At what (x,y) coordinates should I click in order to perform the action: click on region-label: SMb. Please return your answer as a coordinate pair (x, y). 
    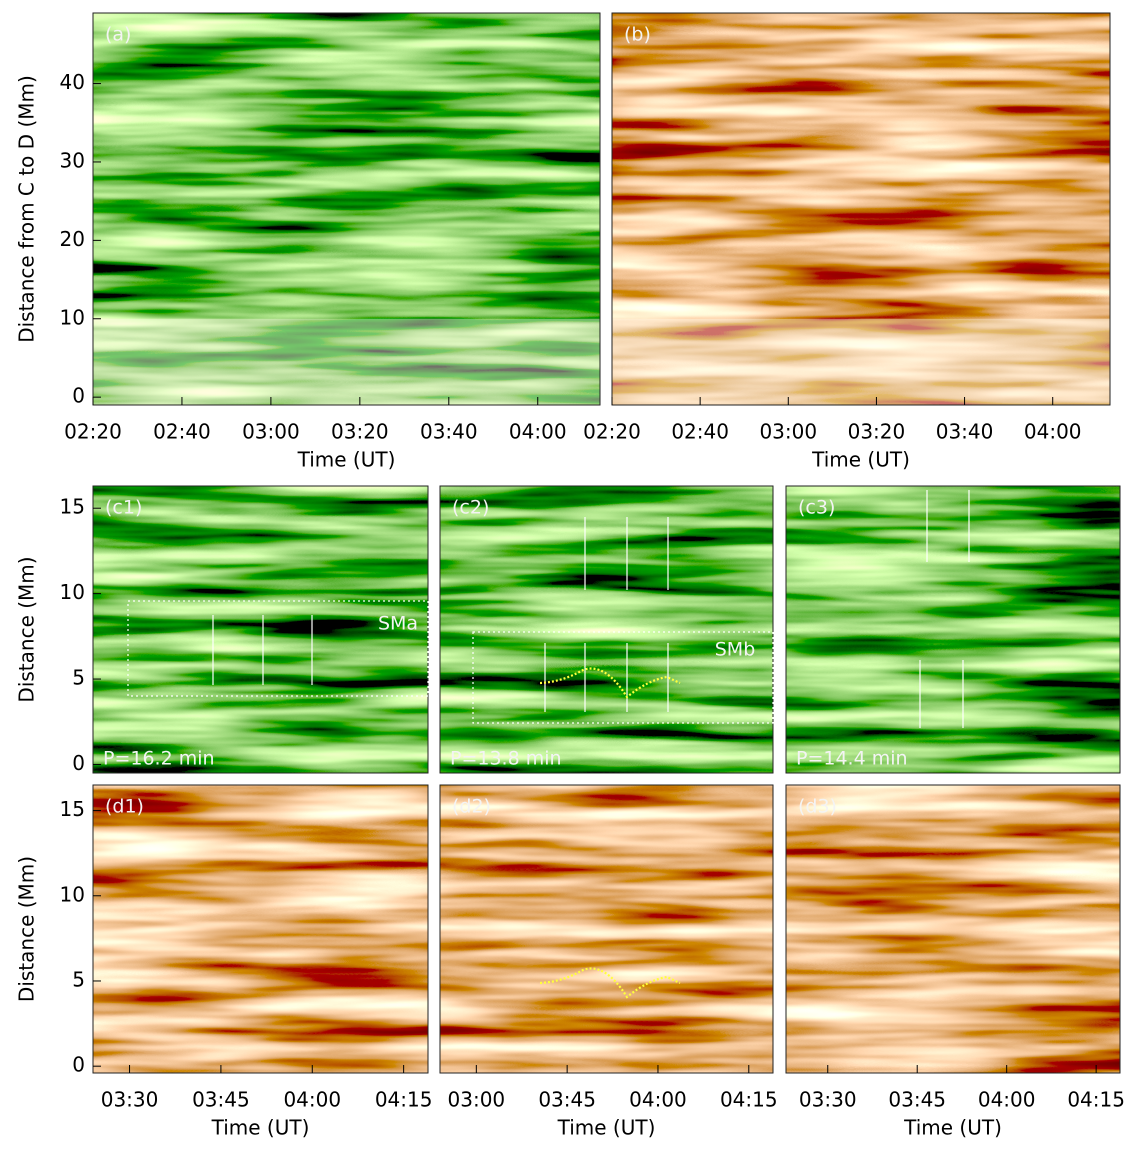
    Looking at the image, I should click on (735, 650).